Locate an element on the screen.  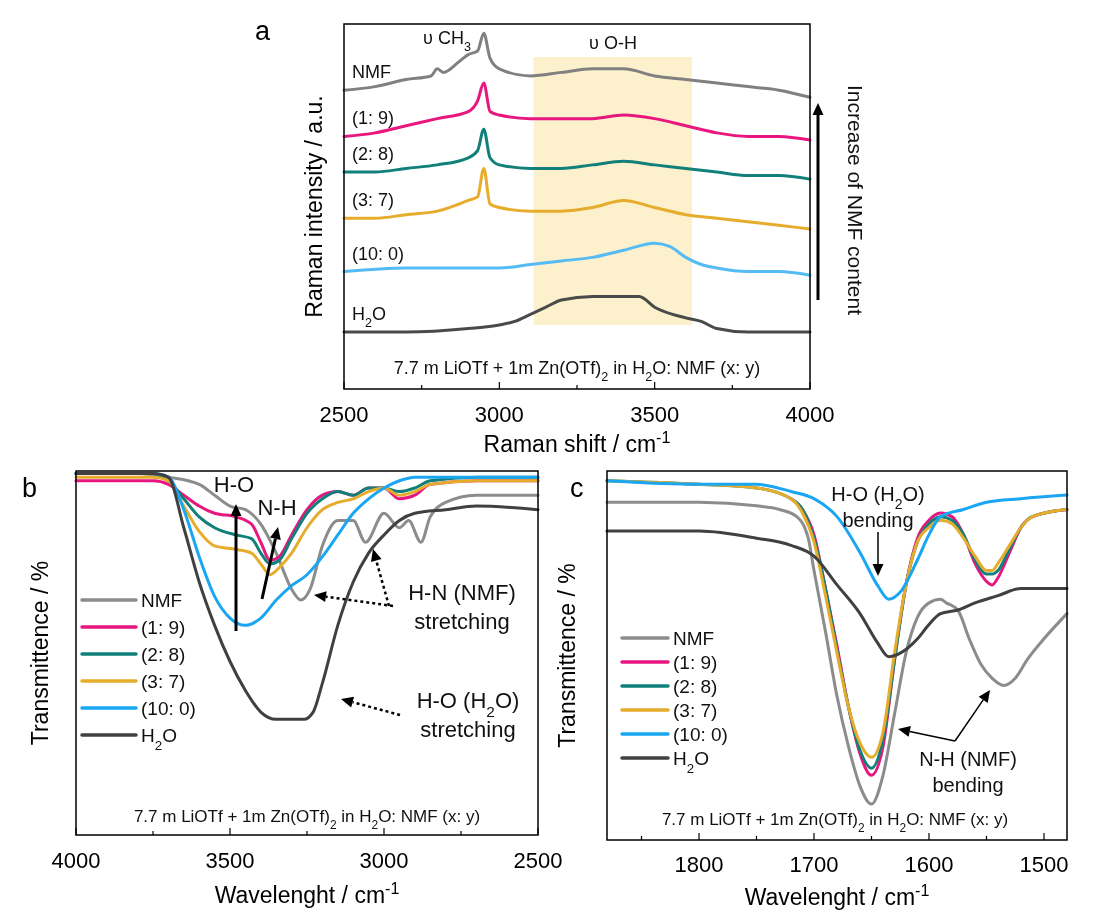
annotation: H-N (NMF) stretching is located at coordinates (462, 607).